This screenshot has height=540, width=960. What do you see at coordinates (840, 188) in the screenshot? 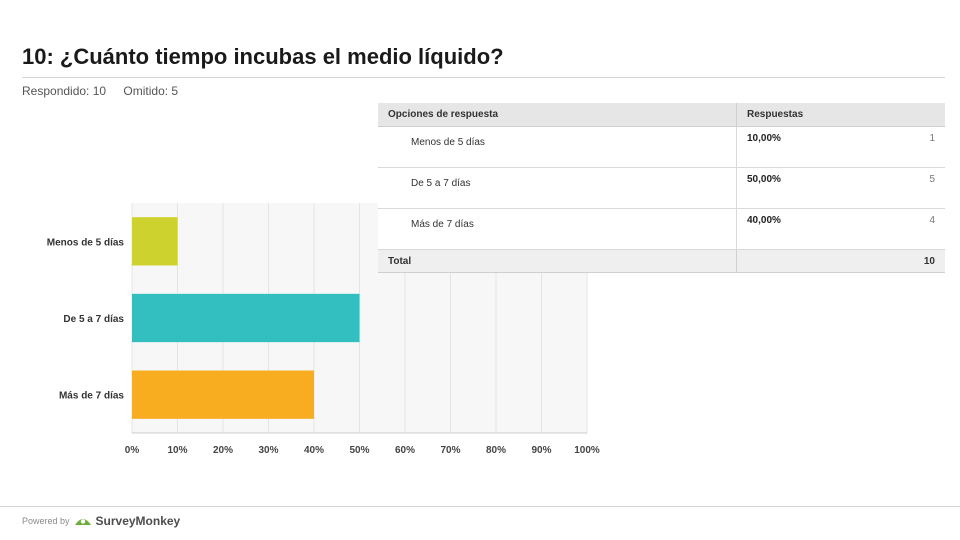
I see `row-response: 50,00% 5` at bounding box center [840, 188].